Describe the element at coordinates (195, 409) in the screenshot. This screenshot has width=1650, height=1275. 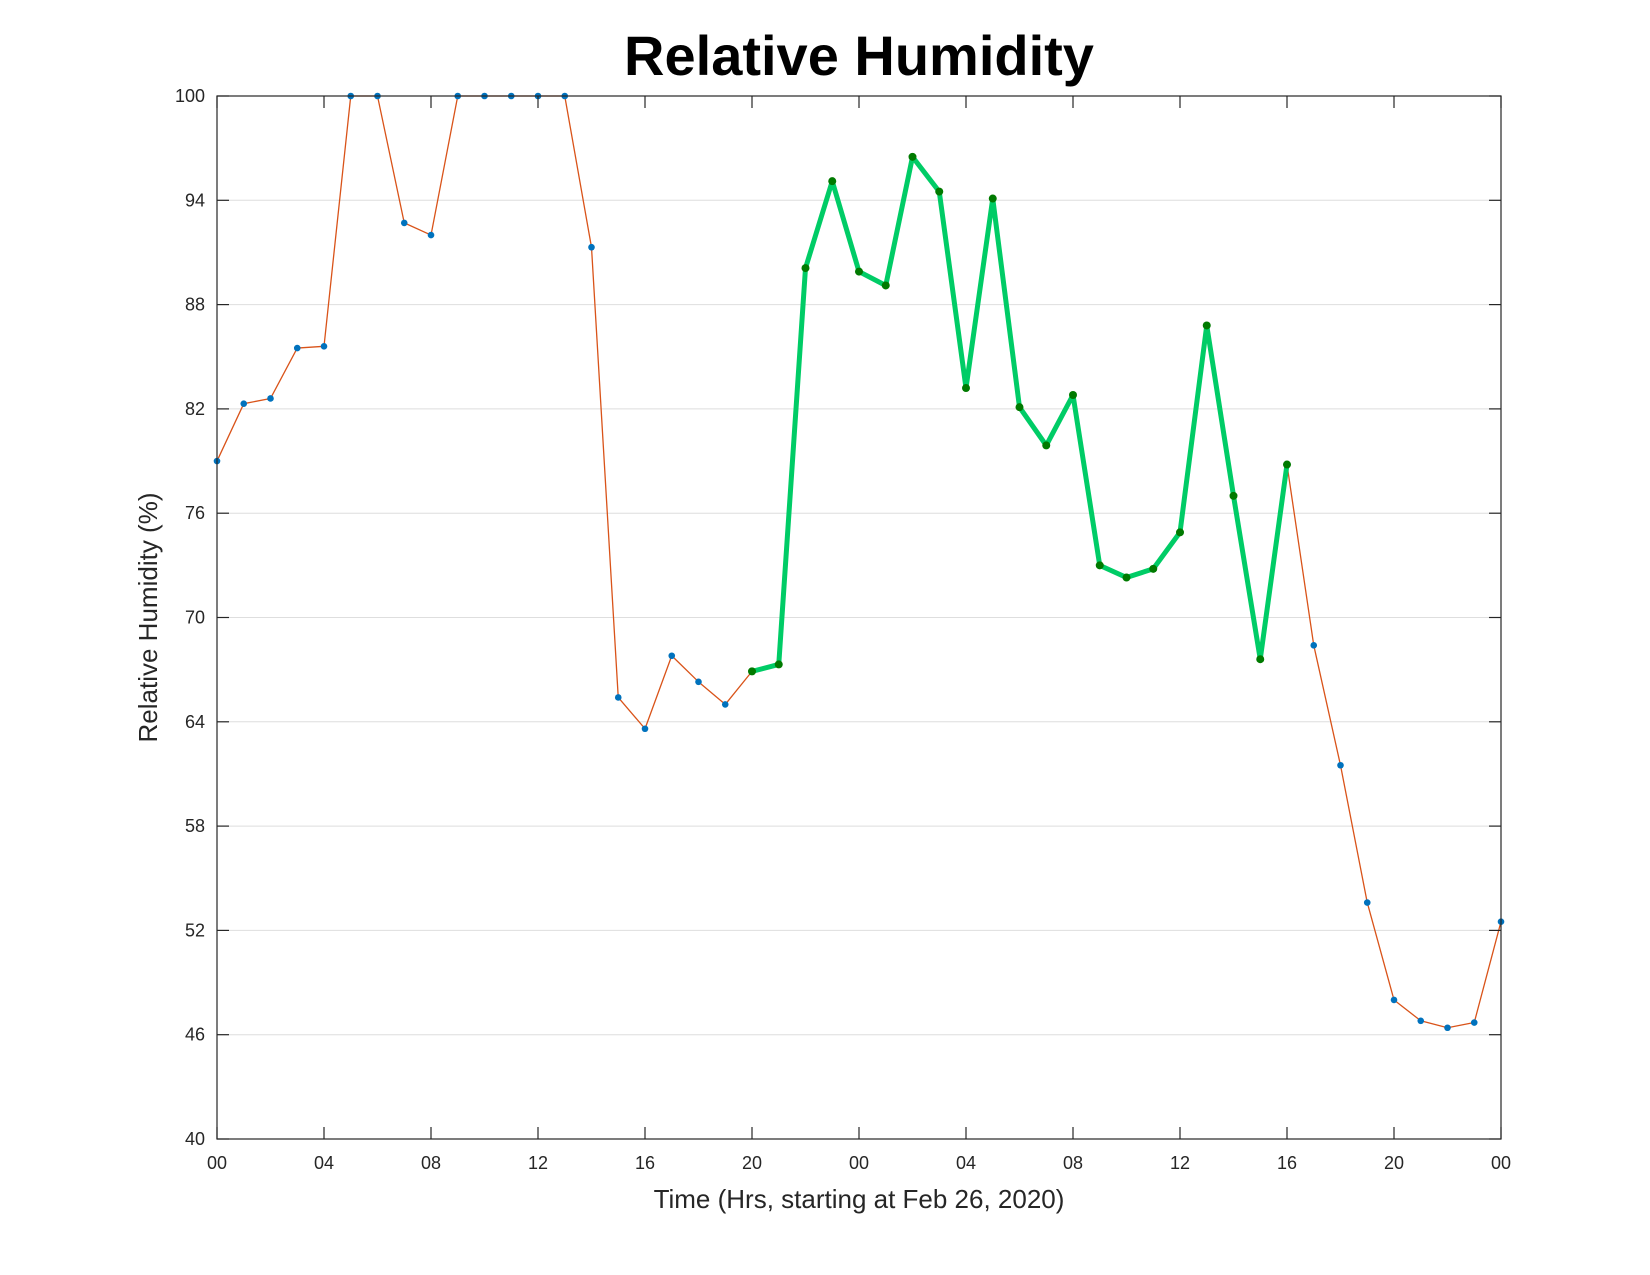
I see `y-tick-label: 82` at that location.